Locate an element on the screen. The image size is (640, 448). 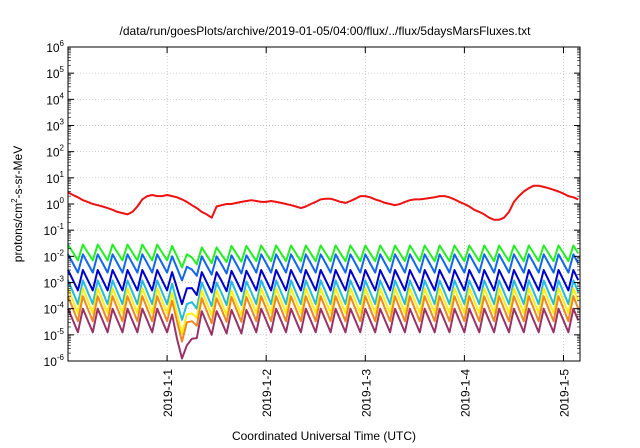
y-tick-label: 10⁵ is located at coordinates (55, 73).